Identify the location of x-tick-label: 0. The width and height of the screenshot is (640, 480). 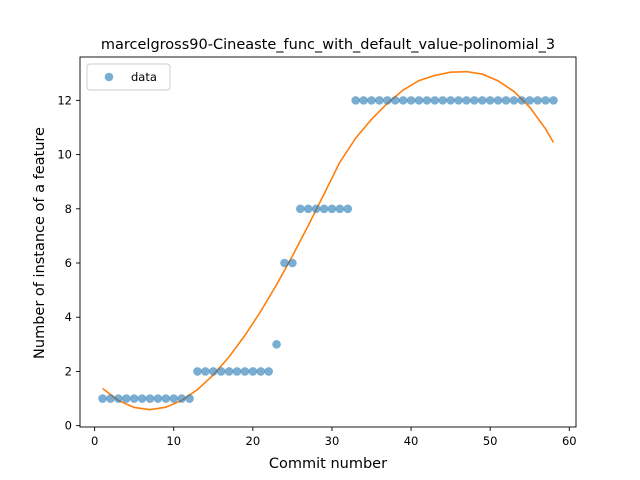
(94, 441).